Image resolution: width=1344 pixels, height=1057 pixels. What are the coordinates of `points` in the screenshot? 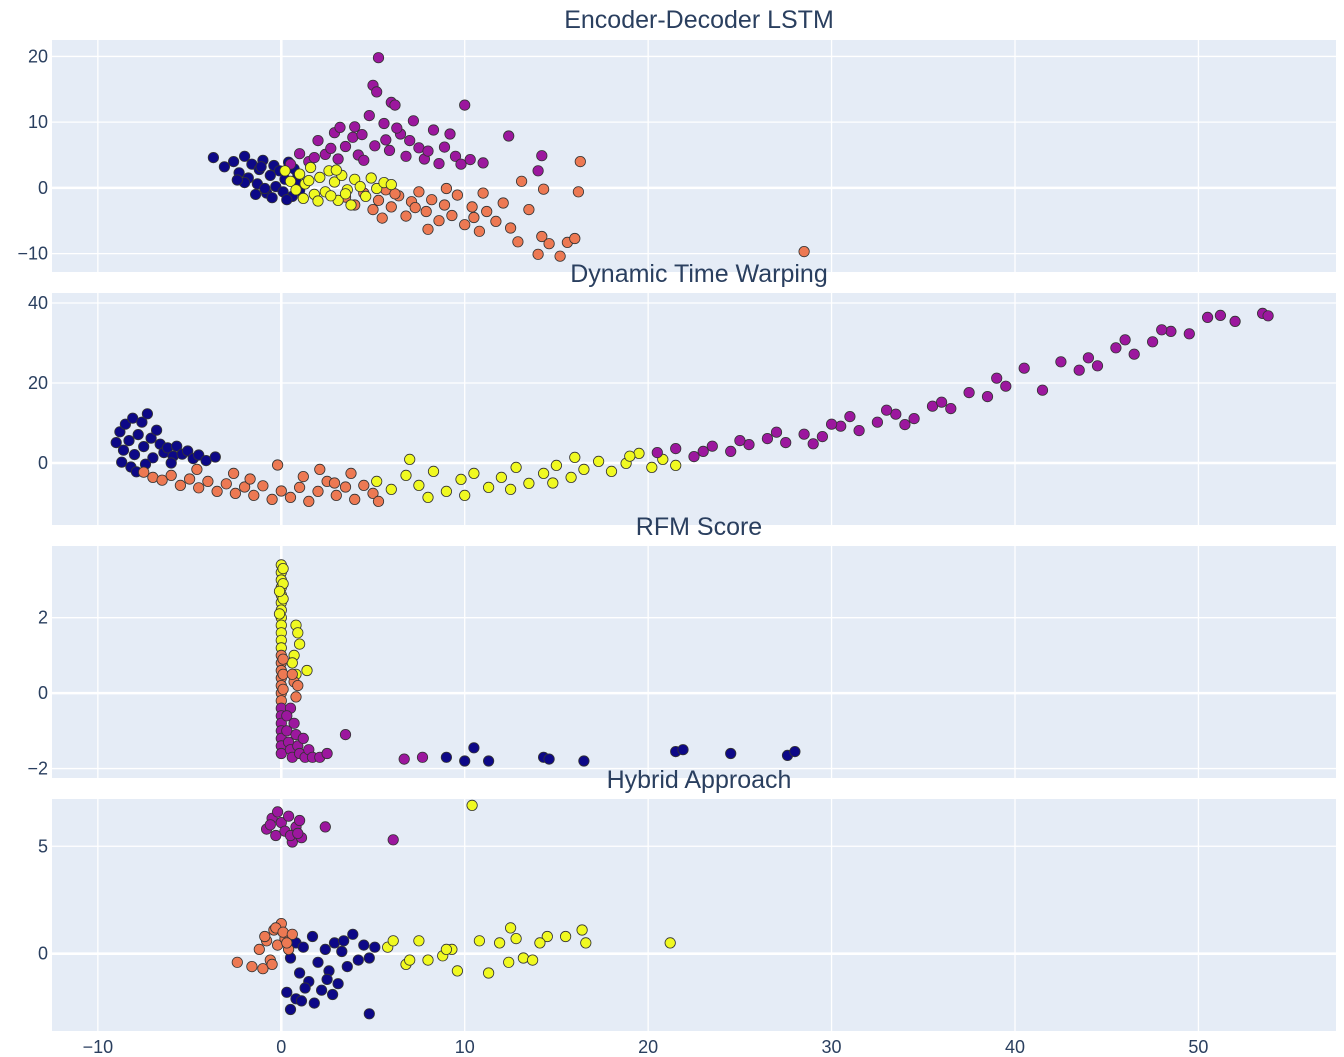 It's located at (508, 157).